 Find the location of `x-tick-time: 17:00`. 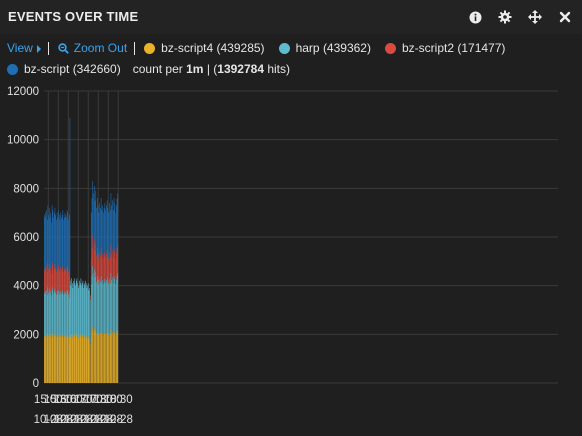

x-tick-time: 17:00 is located at coordinates (88, 400).